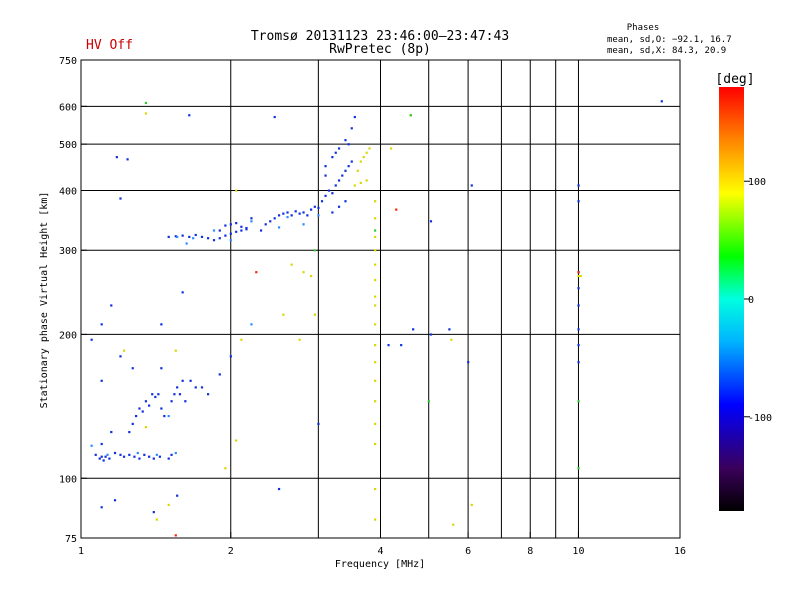 The height and width of the screenshot is (600, 800). Describe the element at coordinates (680, 551) in the screenshot. I see `x-tick-label: 16` at that location.